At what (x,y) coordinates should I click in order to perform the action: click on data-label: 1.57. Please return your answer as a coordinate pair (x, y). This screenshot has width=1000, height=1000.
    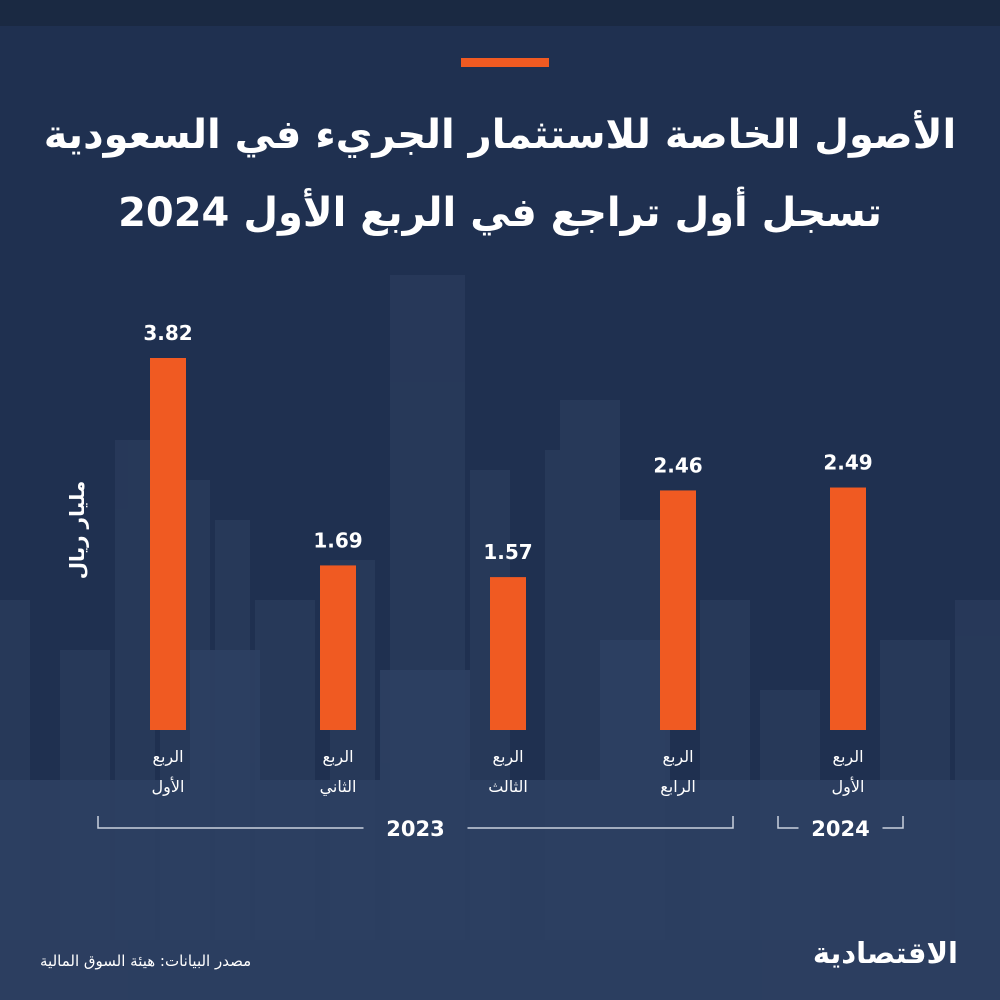
    Looking at the image, I should click on (507, 552).